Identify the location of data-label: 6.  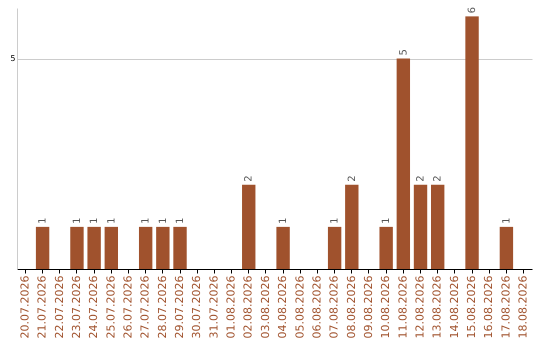
(472, 10).